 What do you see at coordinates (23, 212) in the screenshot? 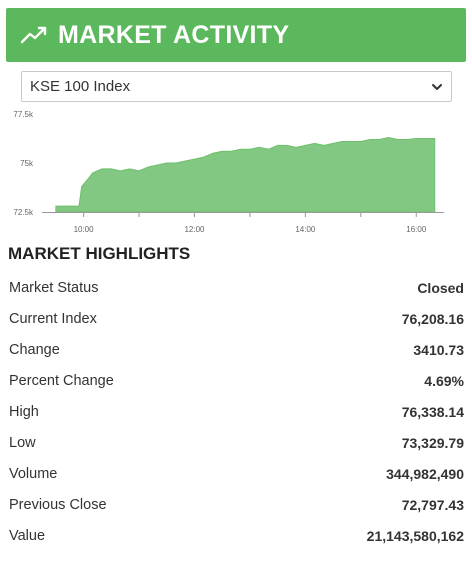
I see `y-tick-label: 72.5k` at bounding box center [23, 212].